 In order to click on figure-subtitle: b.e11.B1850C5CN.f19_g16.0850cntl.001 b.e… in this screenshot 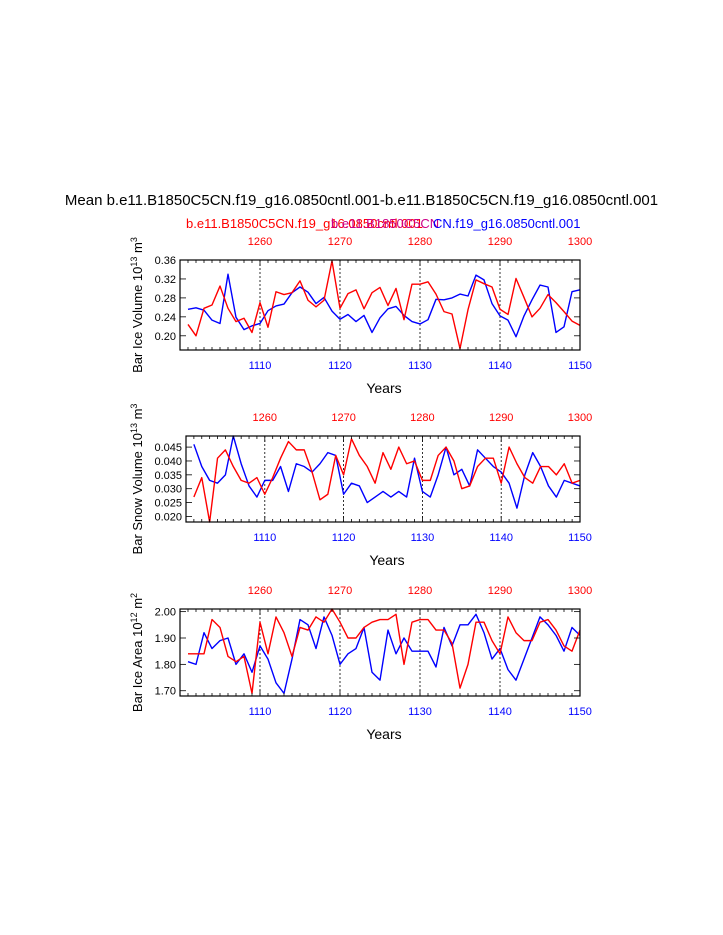, I will do `click(361, 225)`.